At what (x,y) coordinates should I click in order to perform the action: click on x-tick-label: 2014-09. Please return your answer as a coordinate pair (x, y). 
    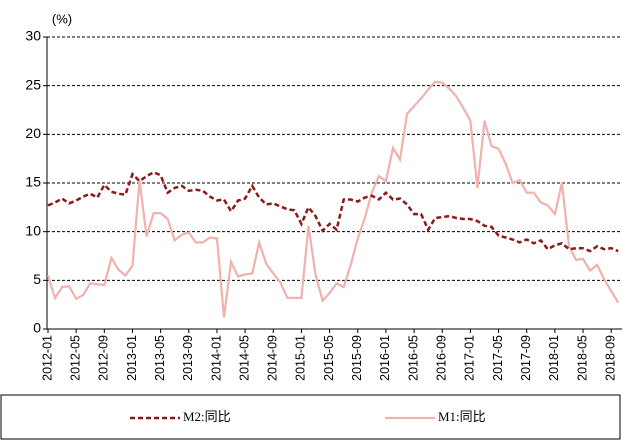
    Looking at the image, I should click on (273, 358).